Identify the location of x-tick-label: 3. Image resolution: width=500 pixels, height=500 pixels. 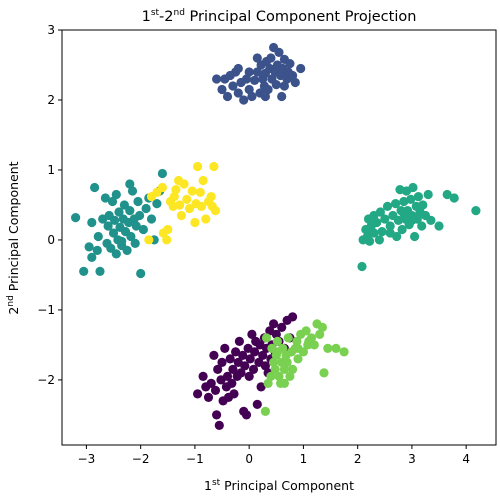
(412, 459).